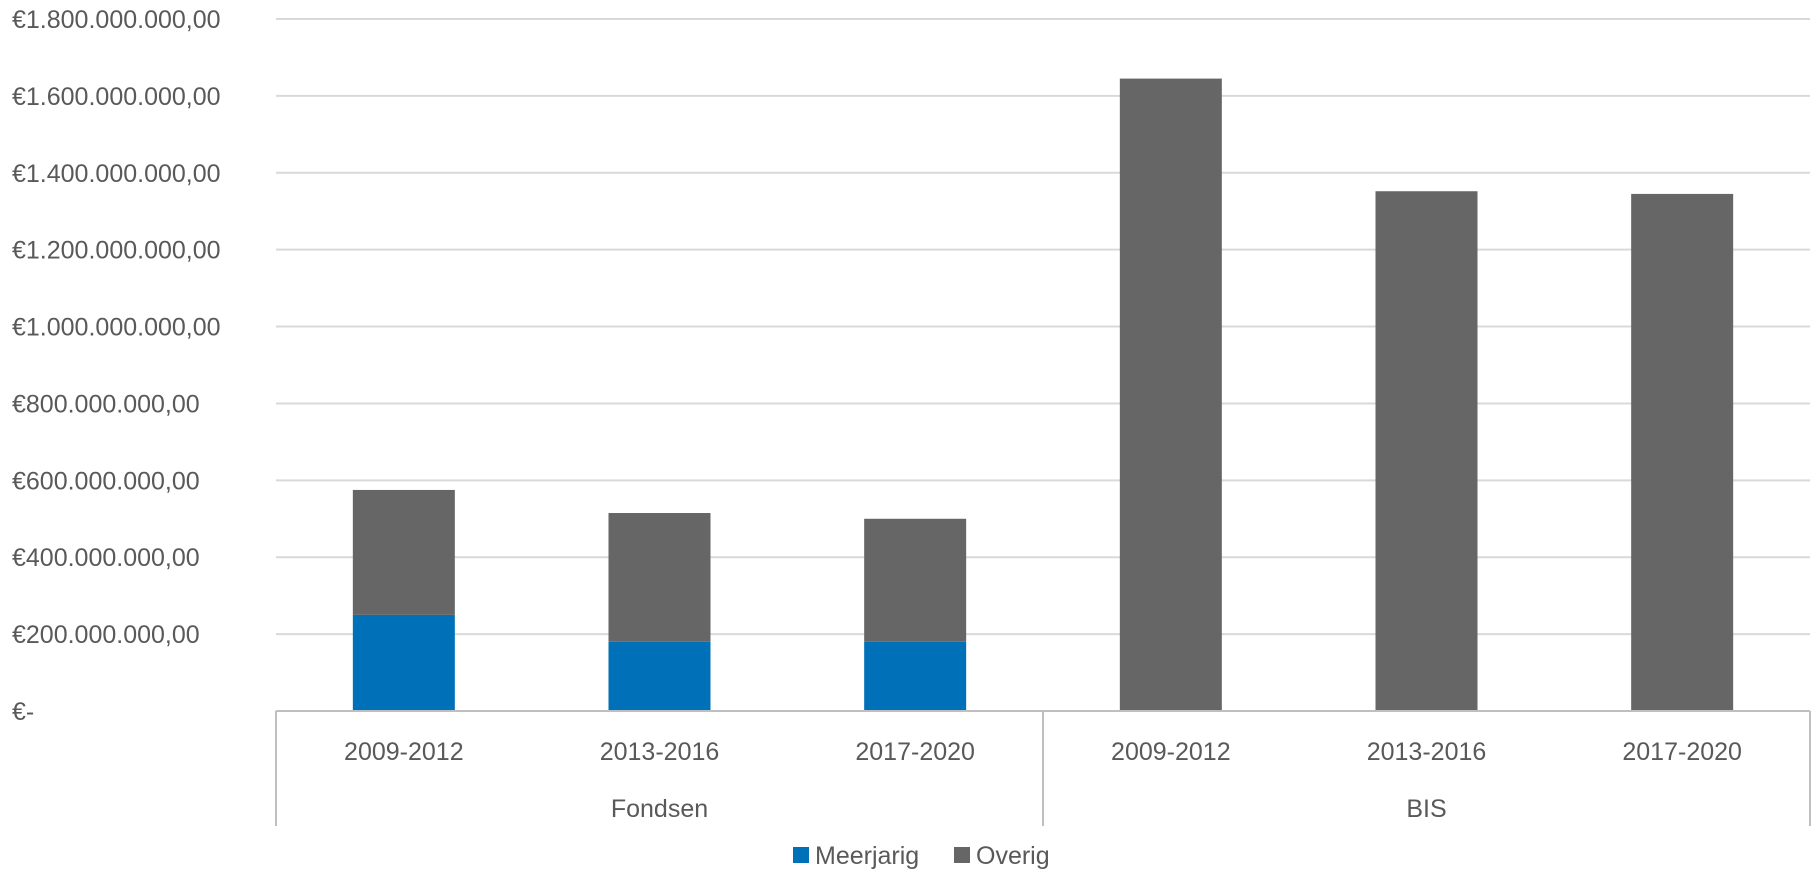  What do you see at coordinates (106, 558) in the screenshot?
I see `y-tick-label: €400.000.000,00` at bounding box center [106, 558].